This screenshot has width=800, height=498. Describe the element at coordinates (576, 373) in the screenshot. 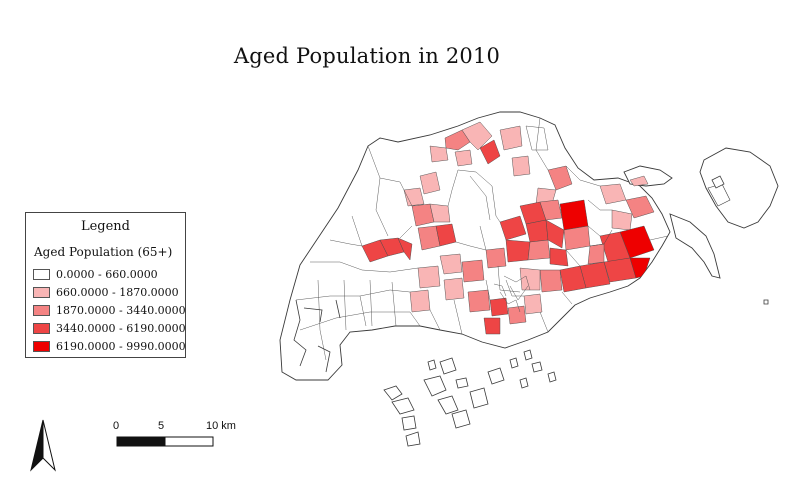

I see `southern-islands` at that location.